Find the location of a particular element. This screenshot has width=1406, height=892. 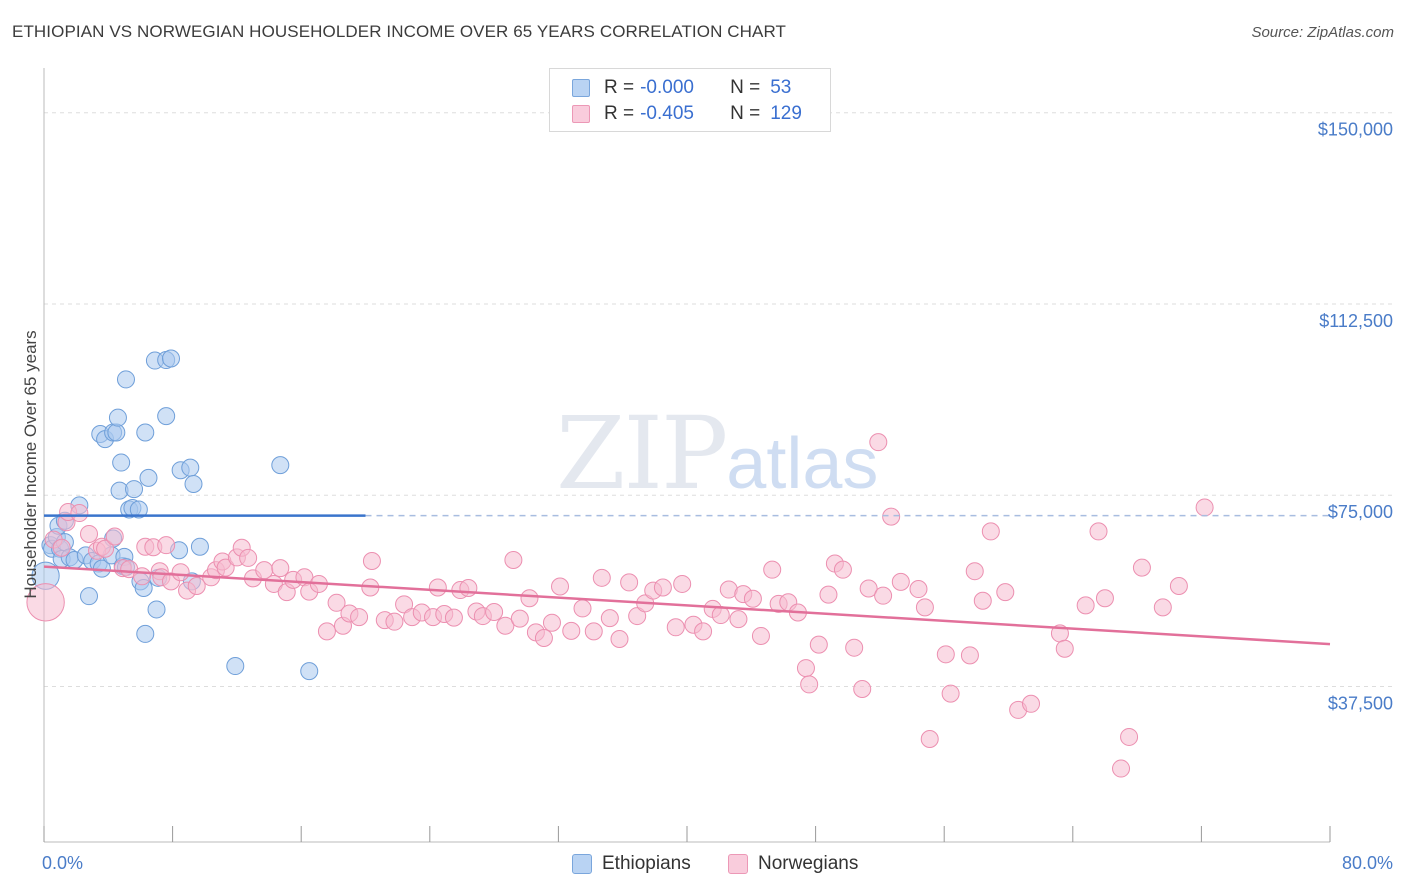

y-tick-label: $37,500 is located at coordinates (1360, 703).